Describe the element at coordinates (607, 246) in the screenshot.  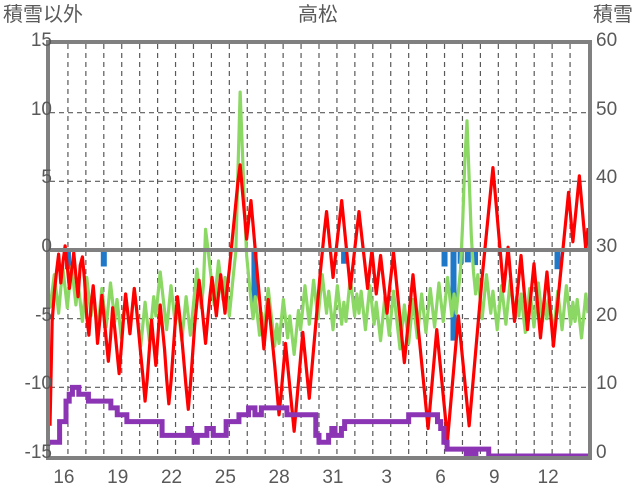
I see `y-tick-right: 30` at that location.